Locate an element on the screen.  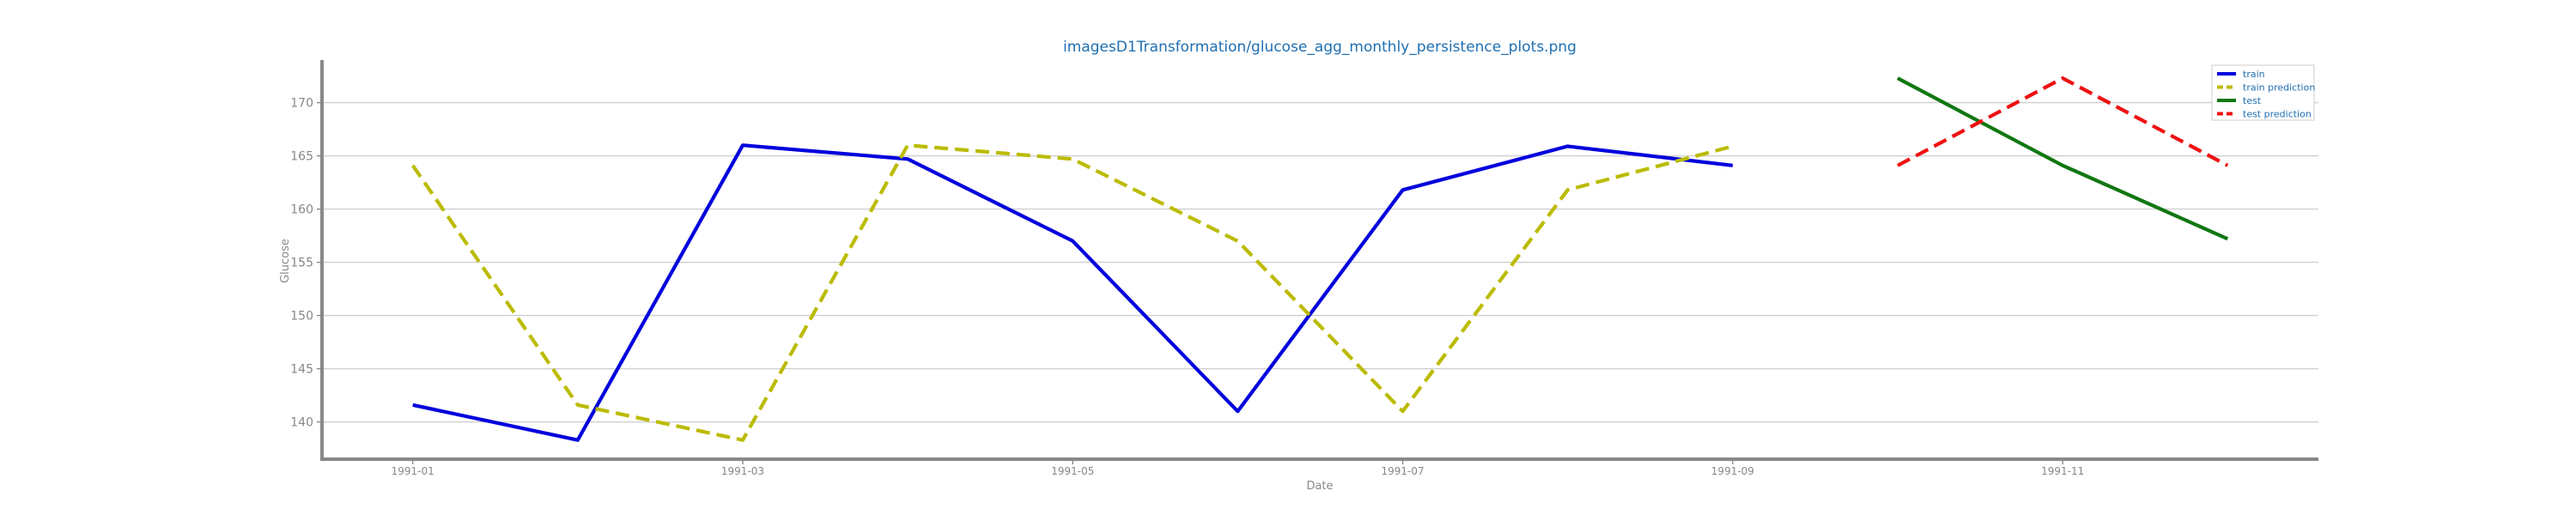
y-tick-label: 155 is located at coordinates (301, 263).